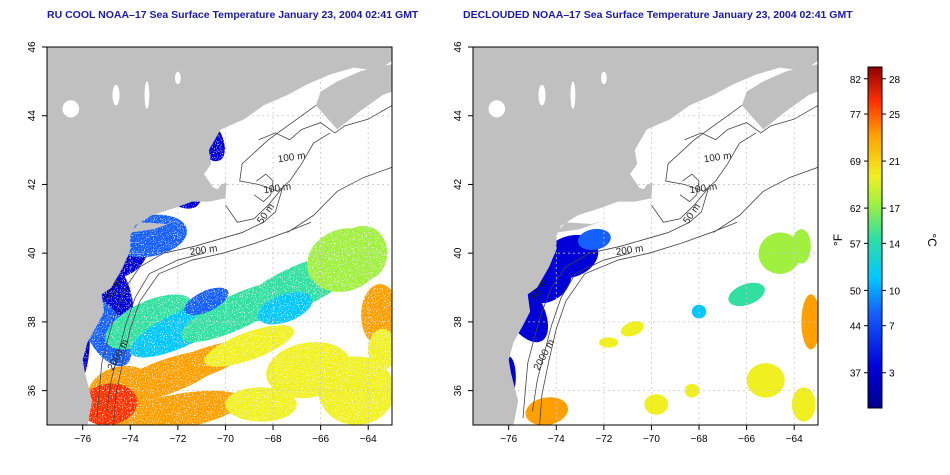 The height and width of the screenshot is (475, 950). I want to click on celsius-tick-label: 21, so click(895, 162).